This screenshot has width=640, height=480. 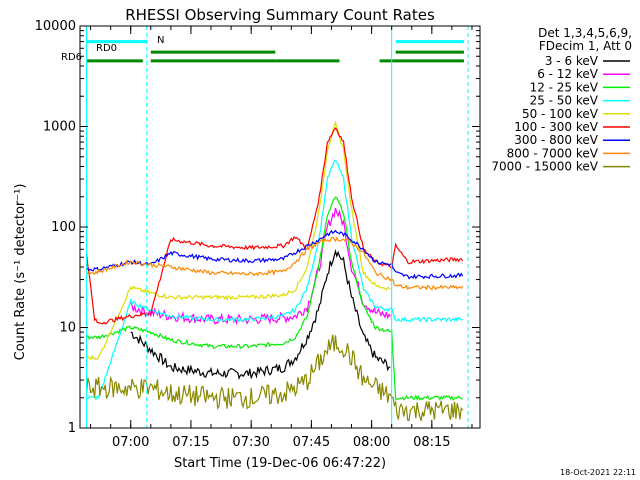 I want to click on legend-label-1: 6 - 12 keV, so click(x=568, y=74).